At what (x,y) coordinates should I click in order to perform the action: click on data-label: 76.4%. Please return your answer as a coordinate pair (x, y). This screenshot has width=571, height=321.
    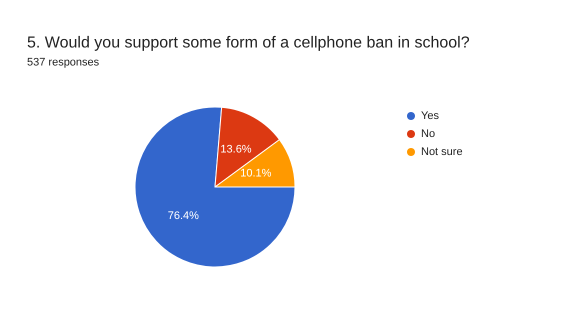
    Looking at the image, I should click on (184, 216).